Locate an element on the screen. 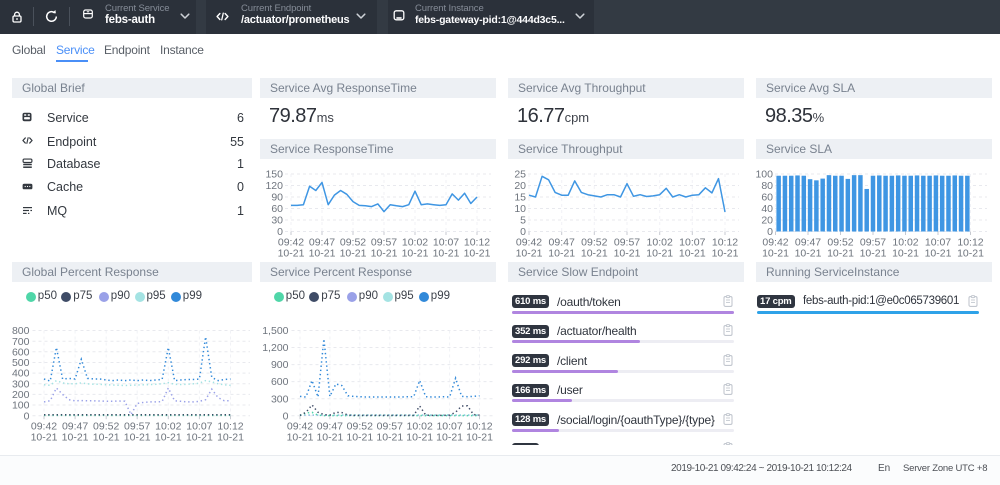 This screenshot has height=485, width=1000. svg-text: 800 is located at coordinates (21, 331).